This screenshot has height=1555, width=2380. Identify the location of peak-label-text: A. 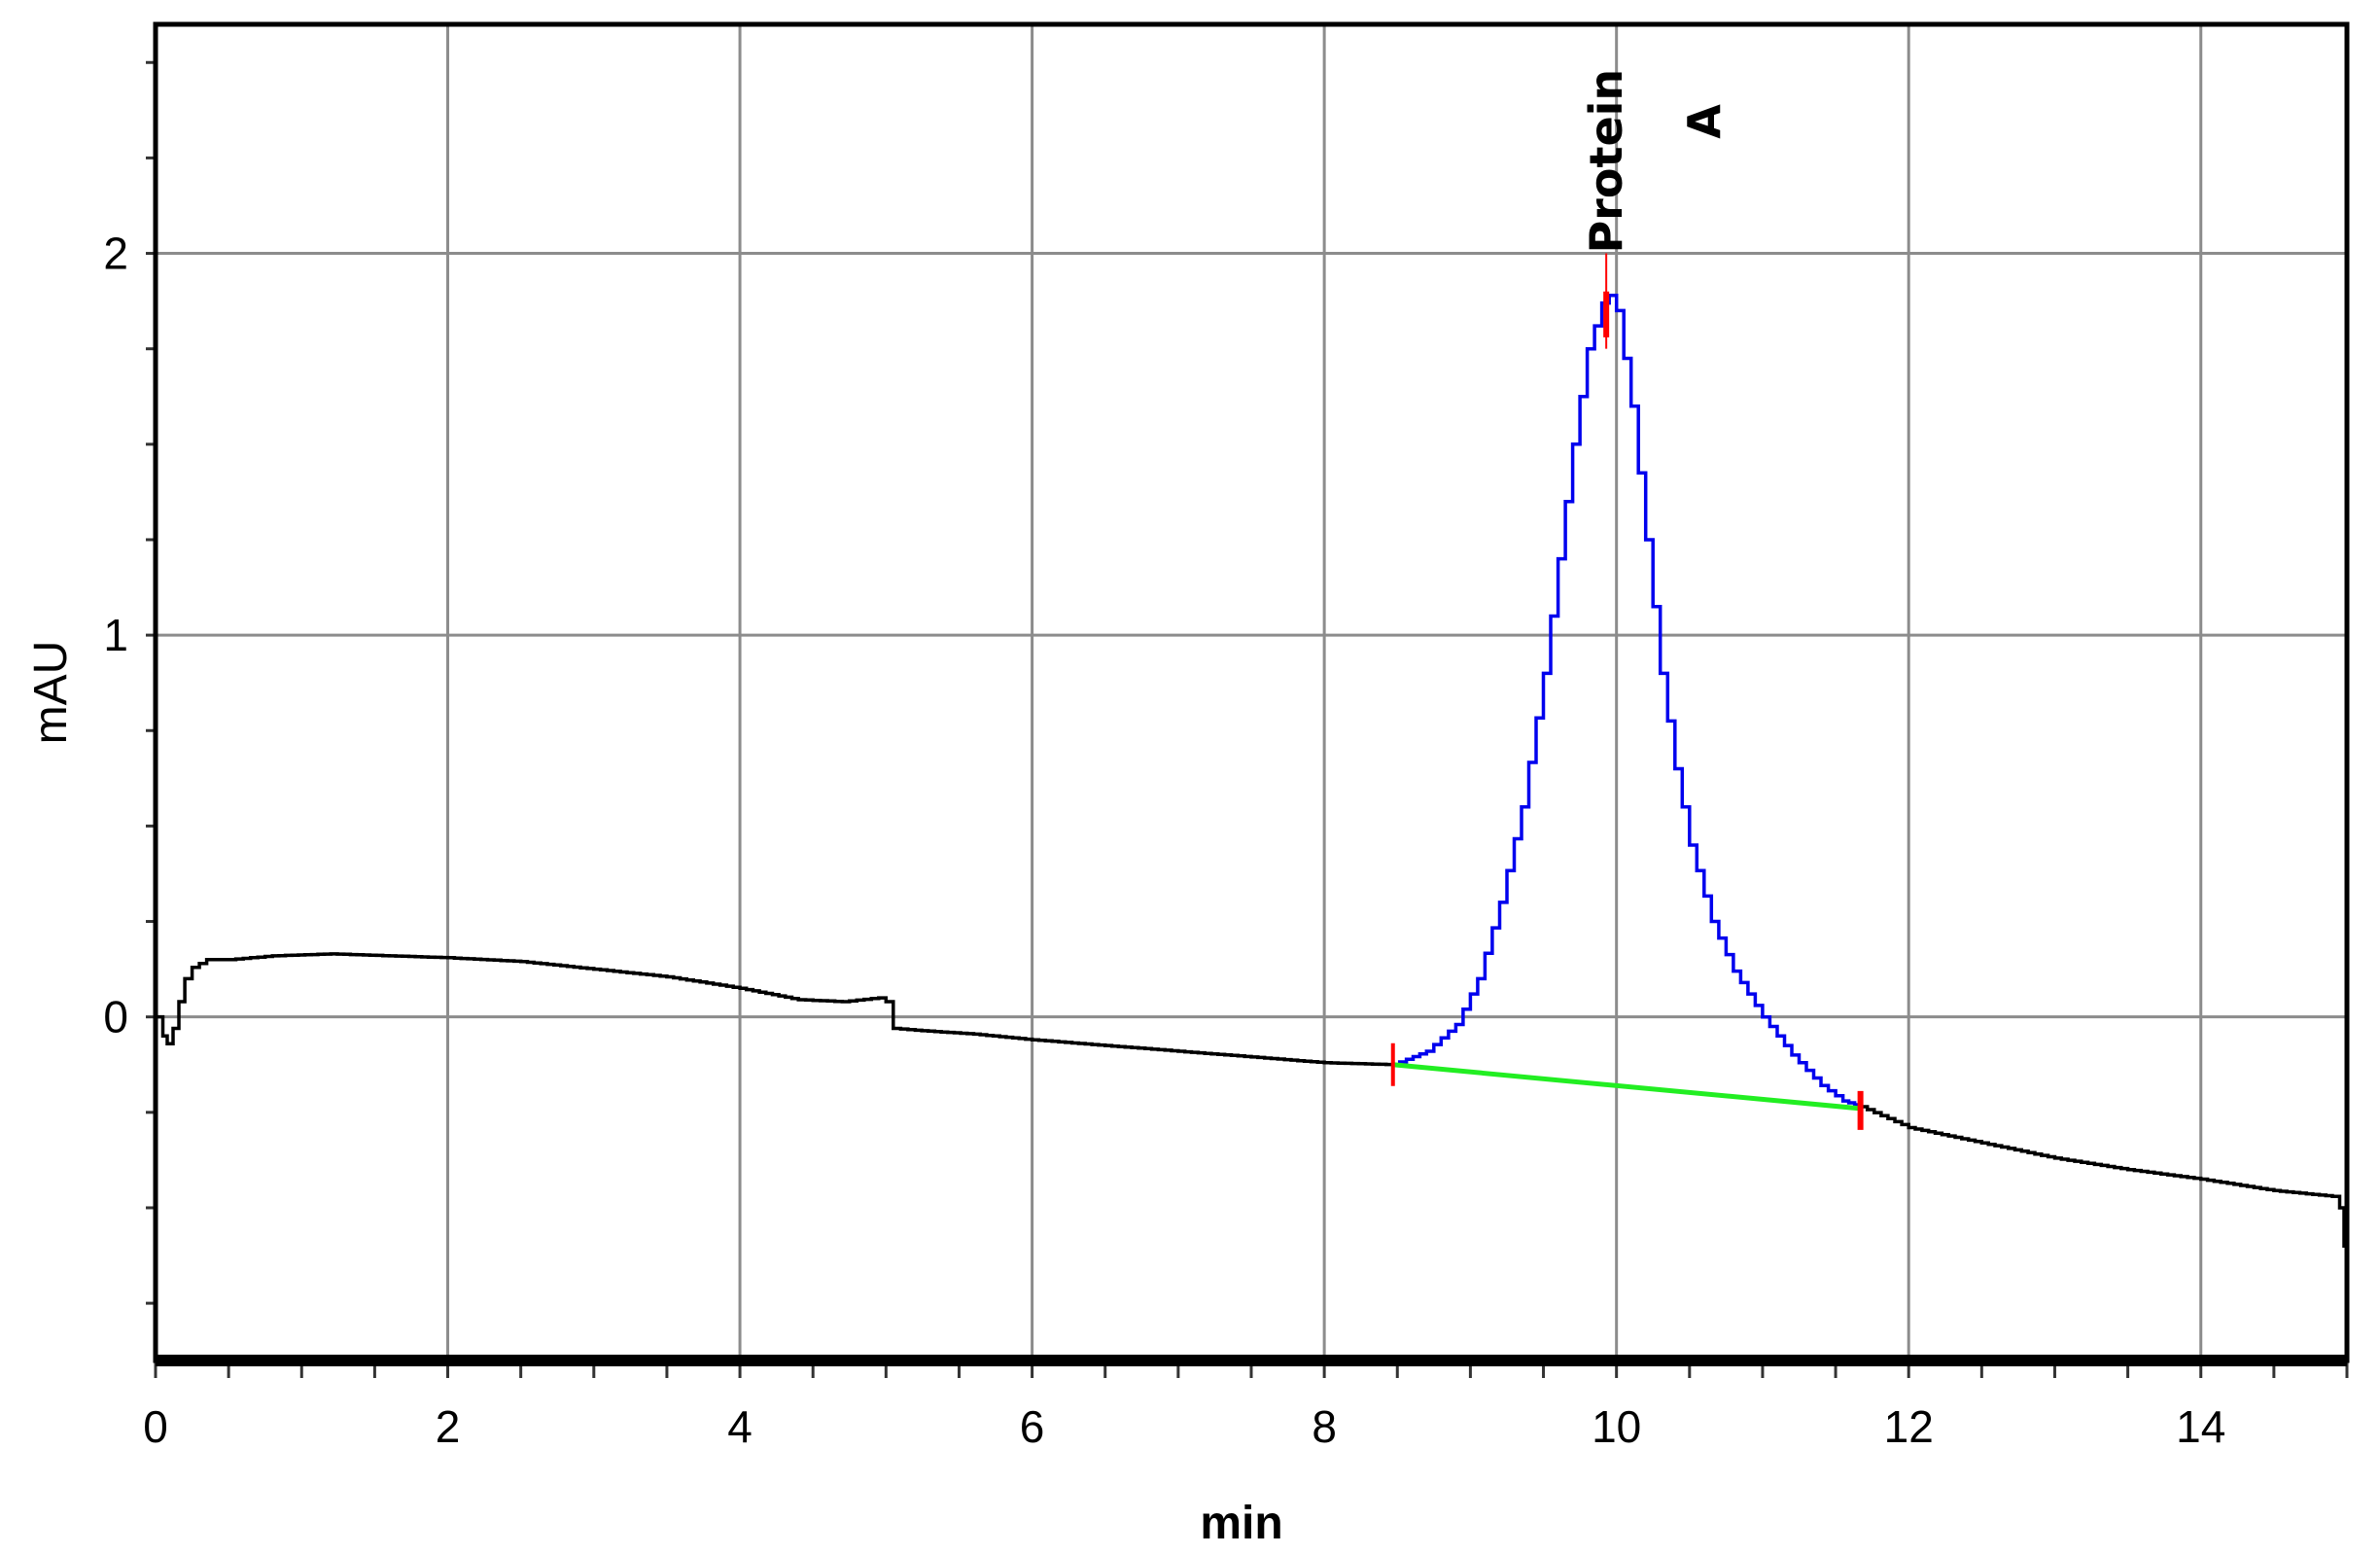
(1704, 122).